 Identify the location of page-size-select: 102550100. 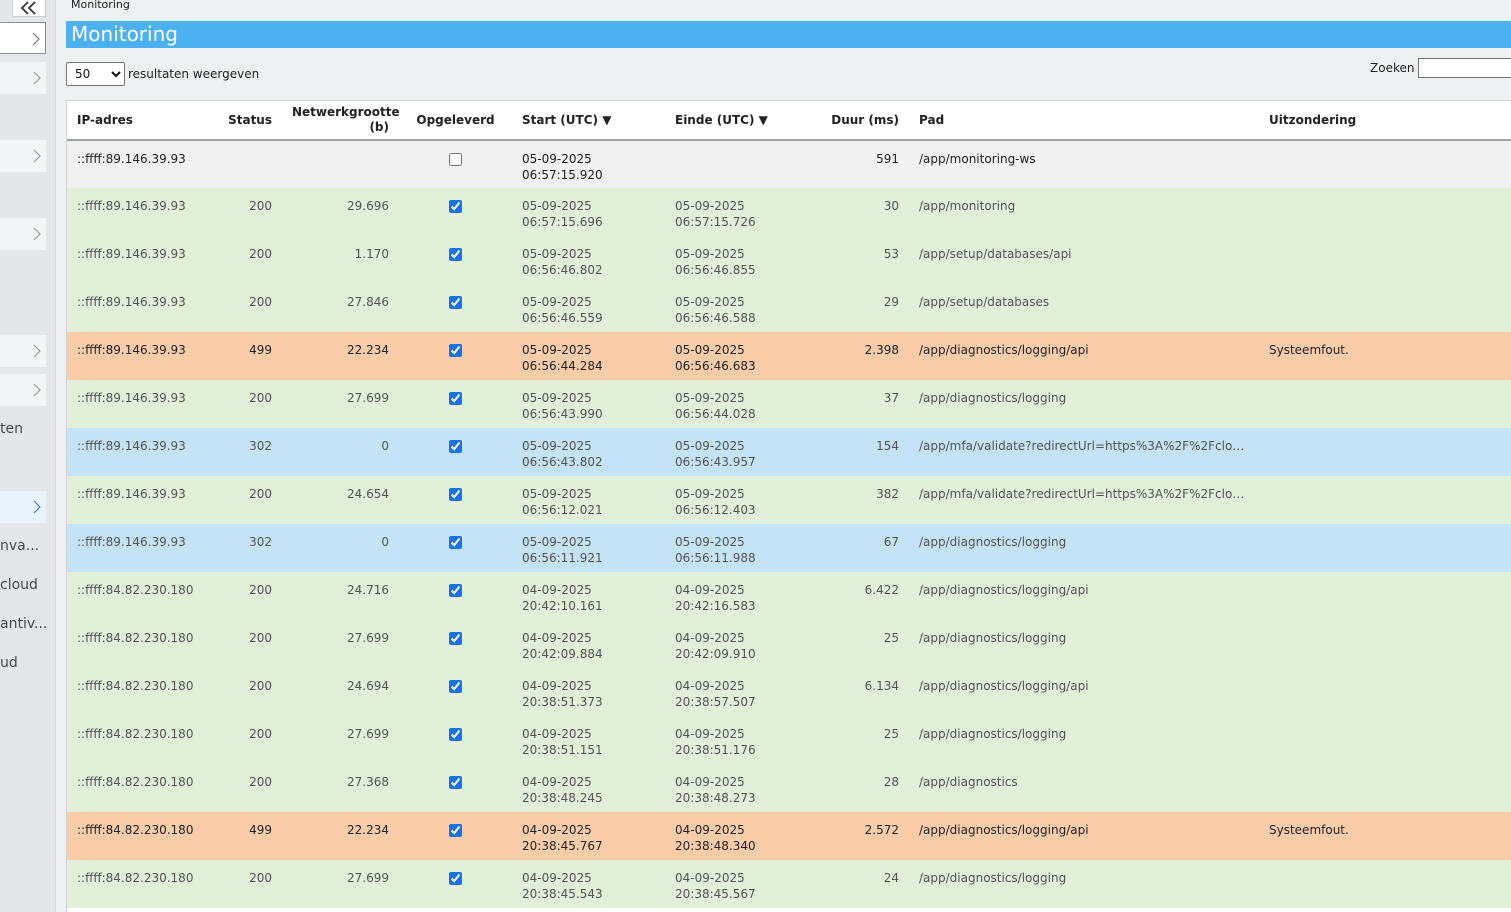
(95, 74).